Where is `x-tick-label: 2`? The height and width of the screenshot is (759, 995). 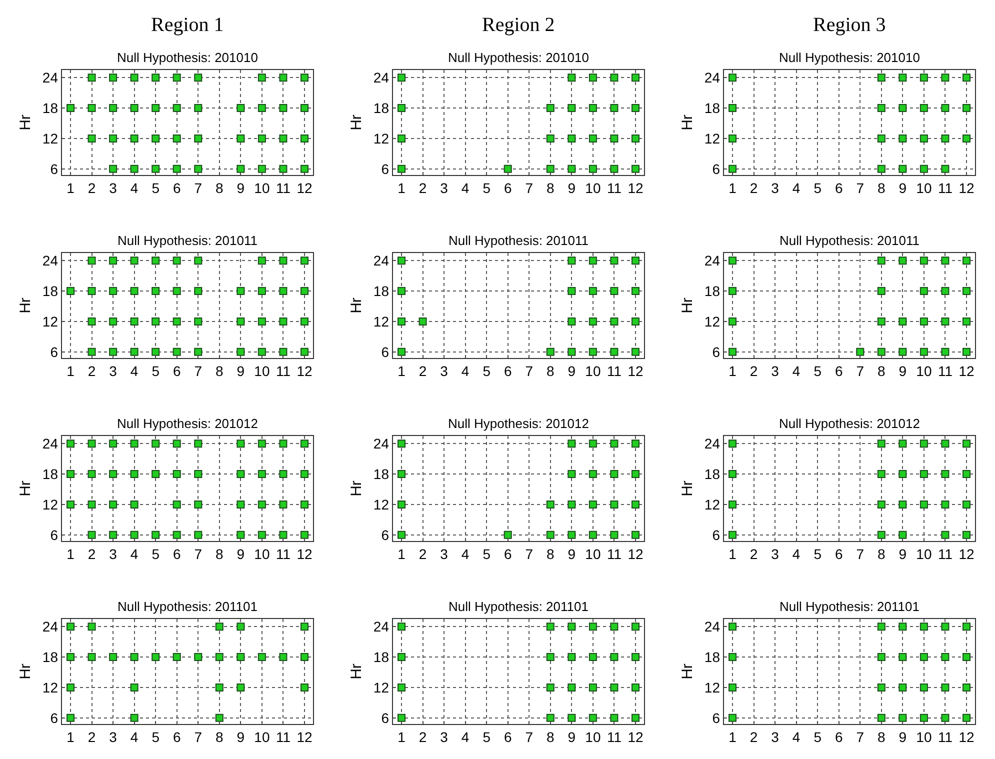 x-tick-label: 2 is located at coordinates (92, 554).